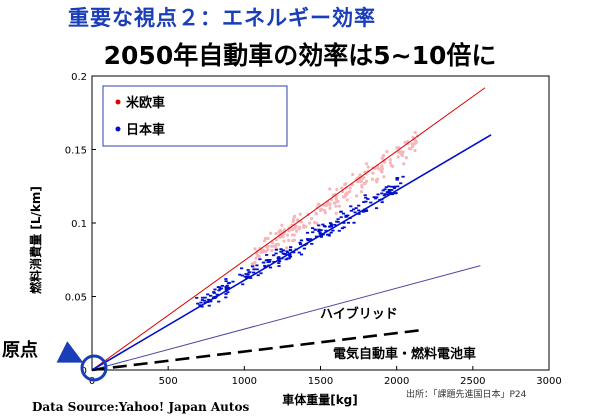 The height and width of the screenshot is (417, 600). I want to click on legend: 米欧車 日本車, so click(195, 116).